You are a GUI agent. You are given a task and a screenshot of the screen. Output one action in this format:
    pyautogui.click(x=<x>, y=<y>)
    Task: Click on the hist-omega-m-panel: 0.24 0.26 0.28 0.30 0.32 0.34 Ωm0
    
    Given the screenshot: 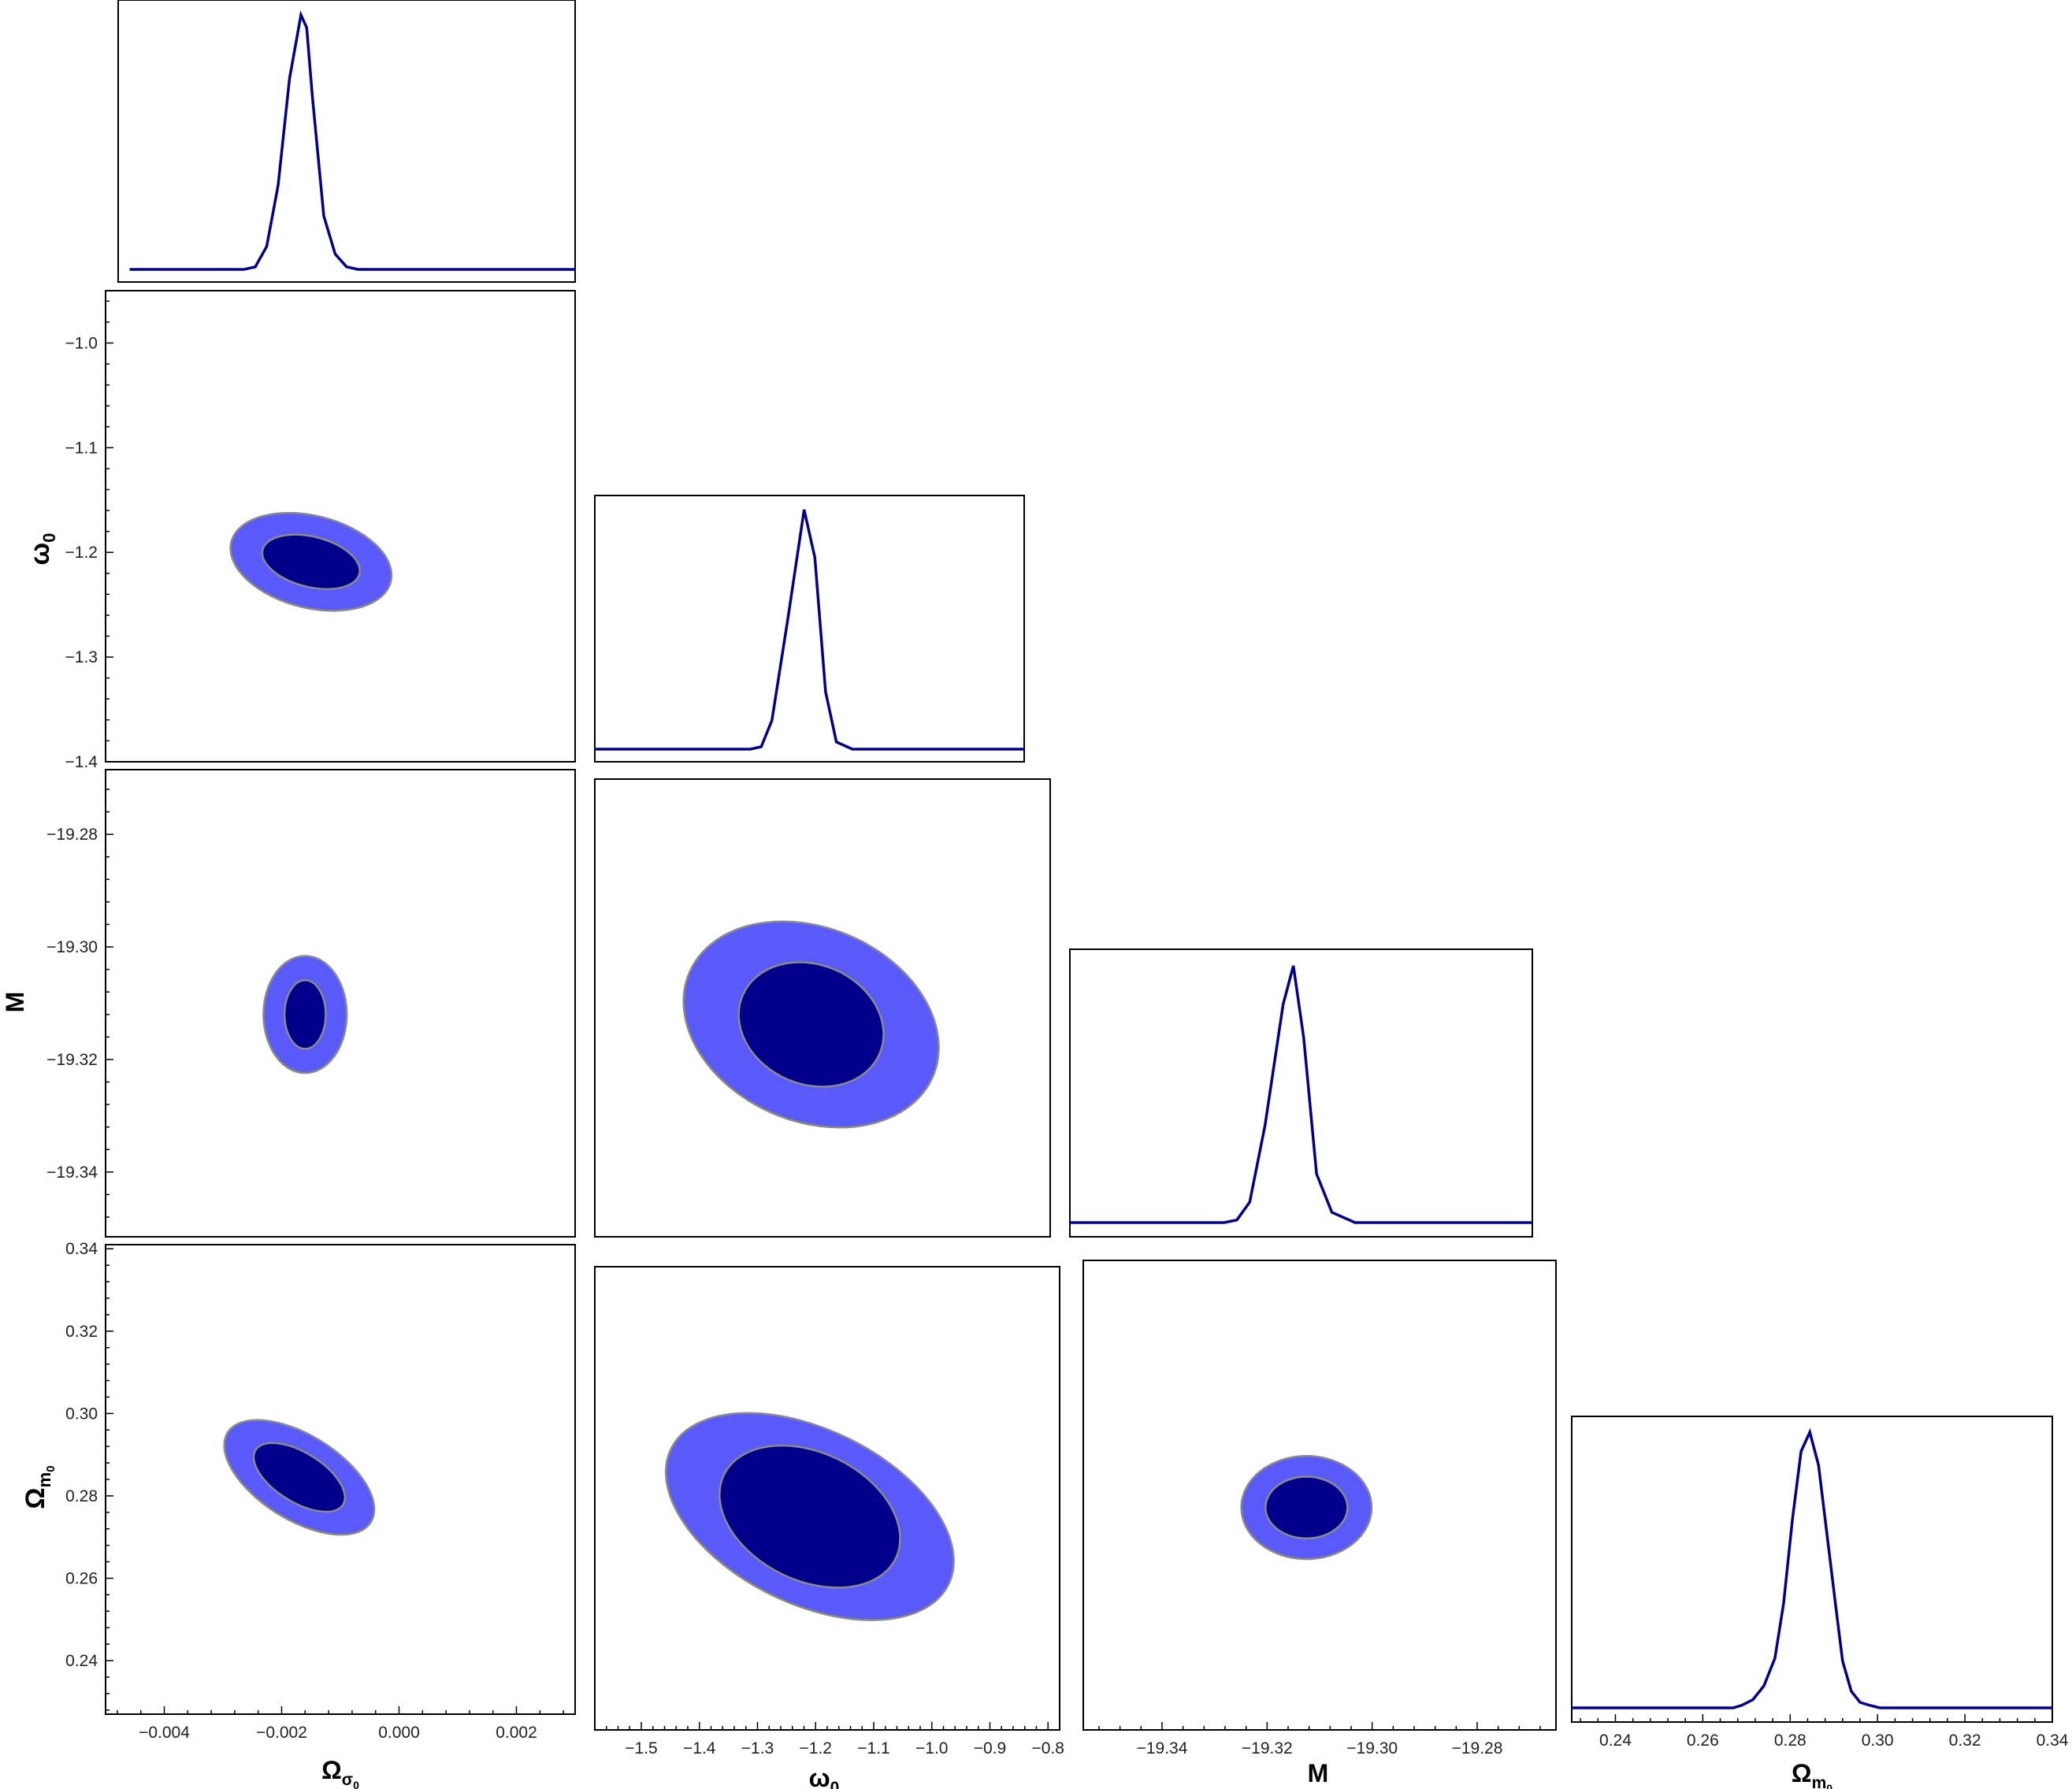 What is the action you would take?
    pyautogui.click(x=1820, y=1602)
    